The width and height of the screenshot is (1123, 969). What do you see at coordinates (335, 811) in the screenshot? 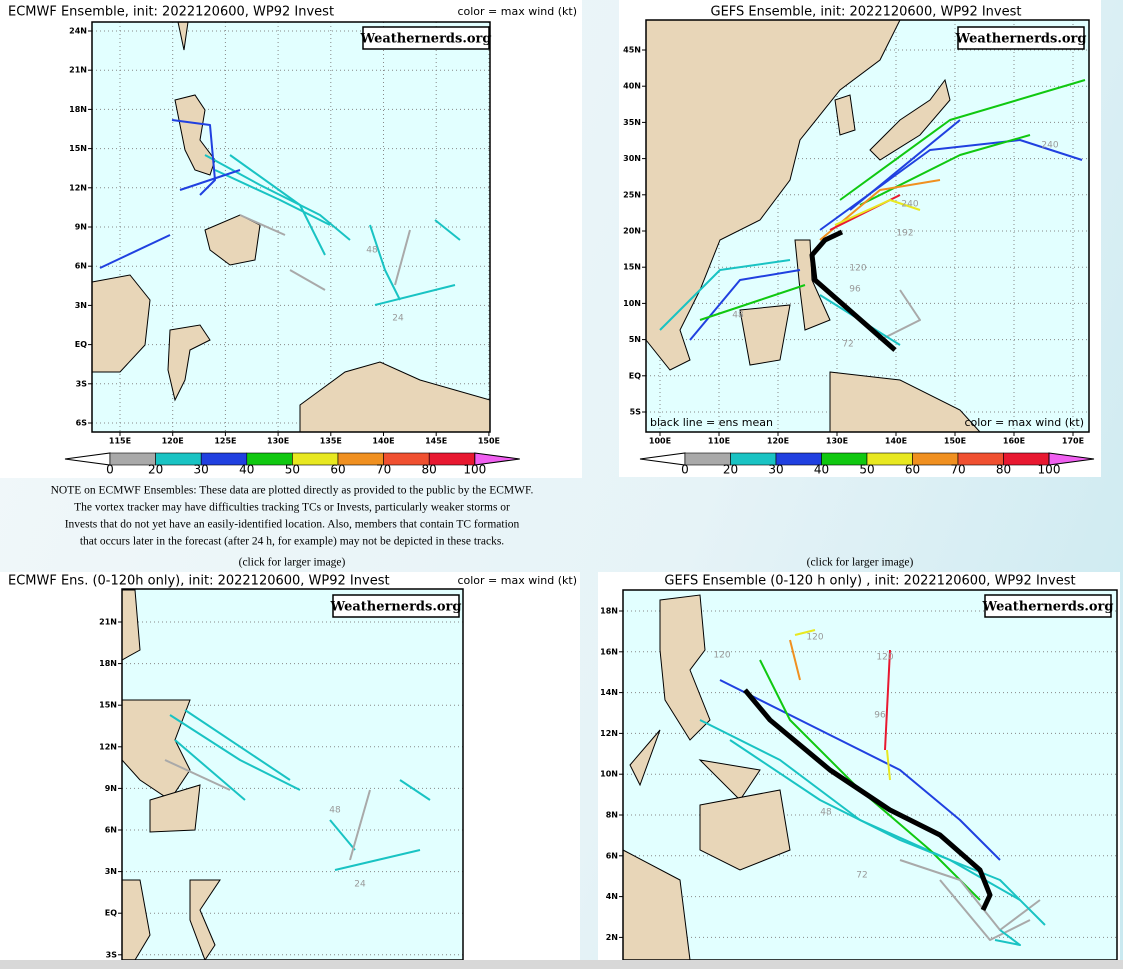
I see `track-label: 48` at bounding box center [335, 811].